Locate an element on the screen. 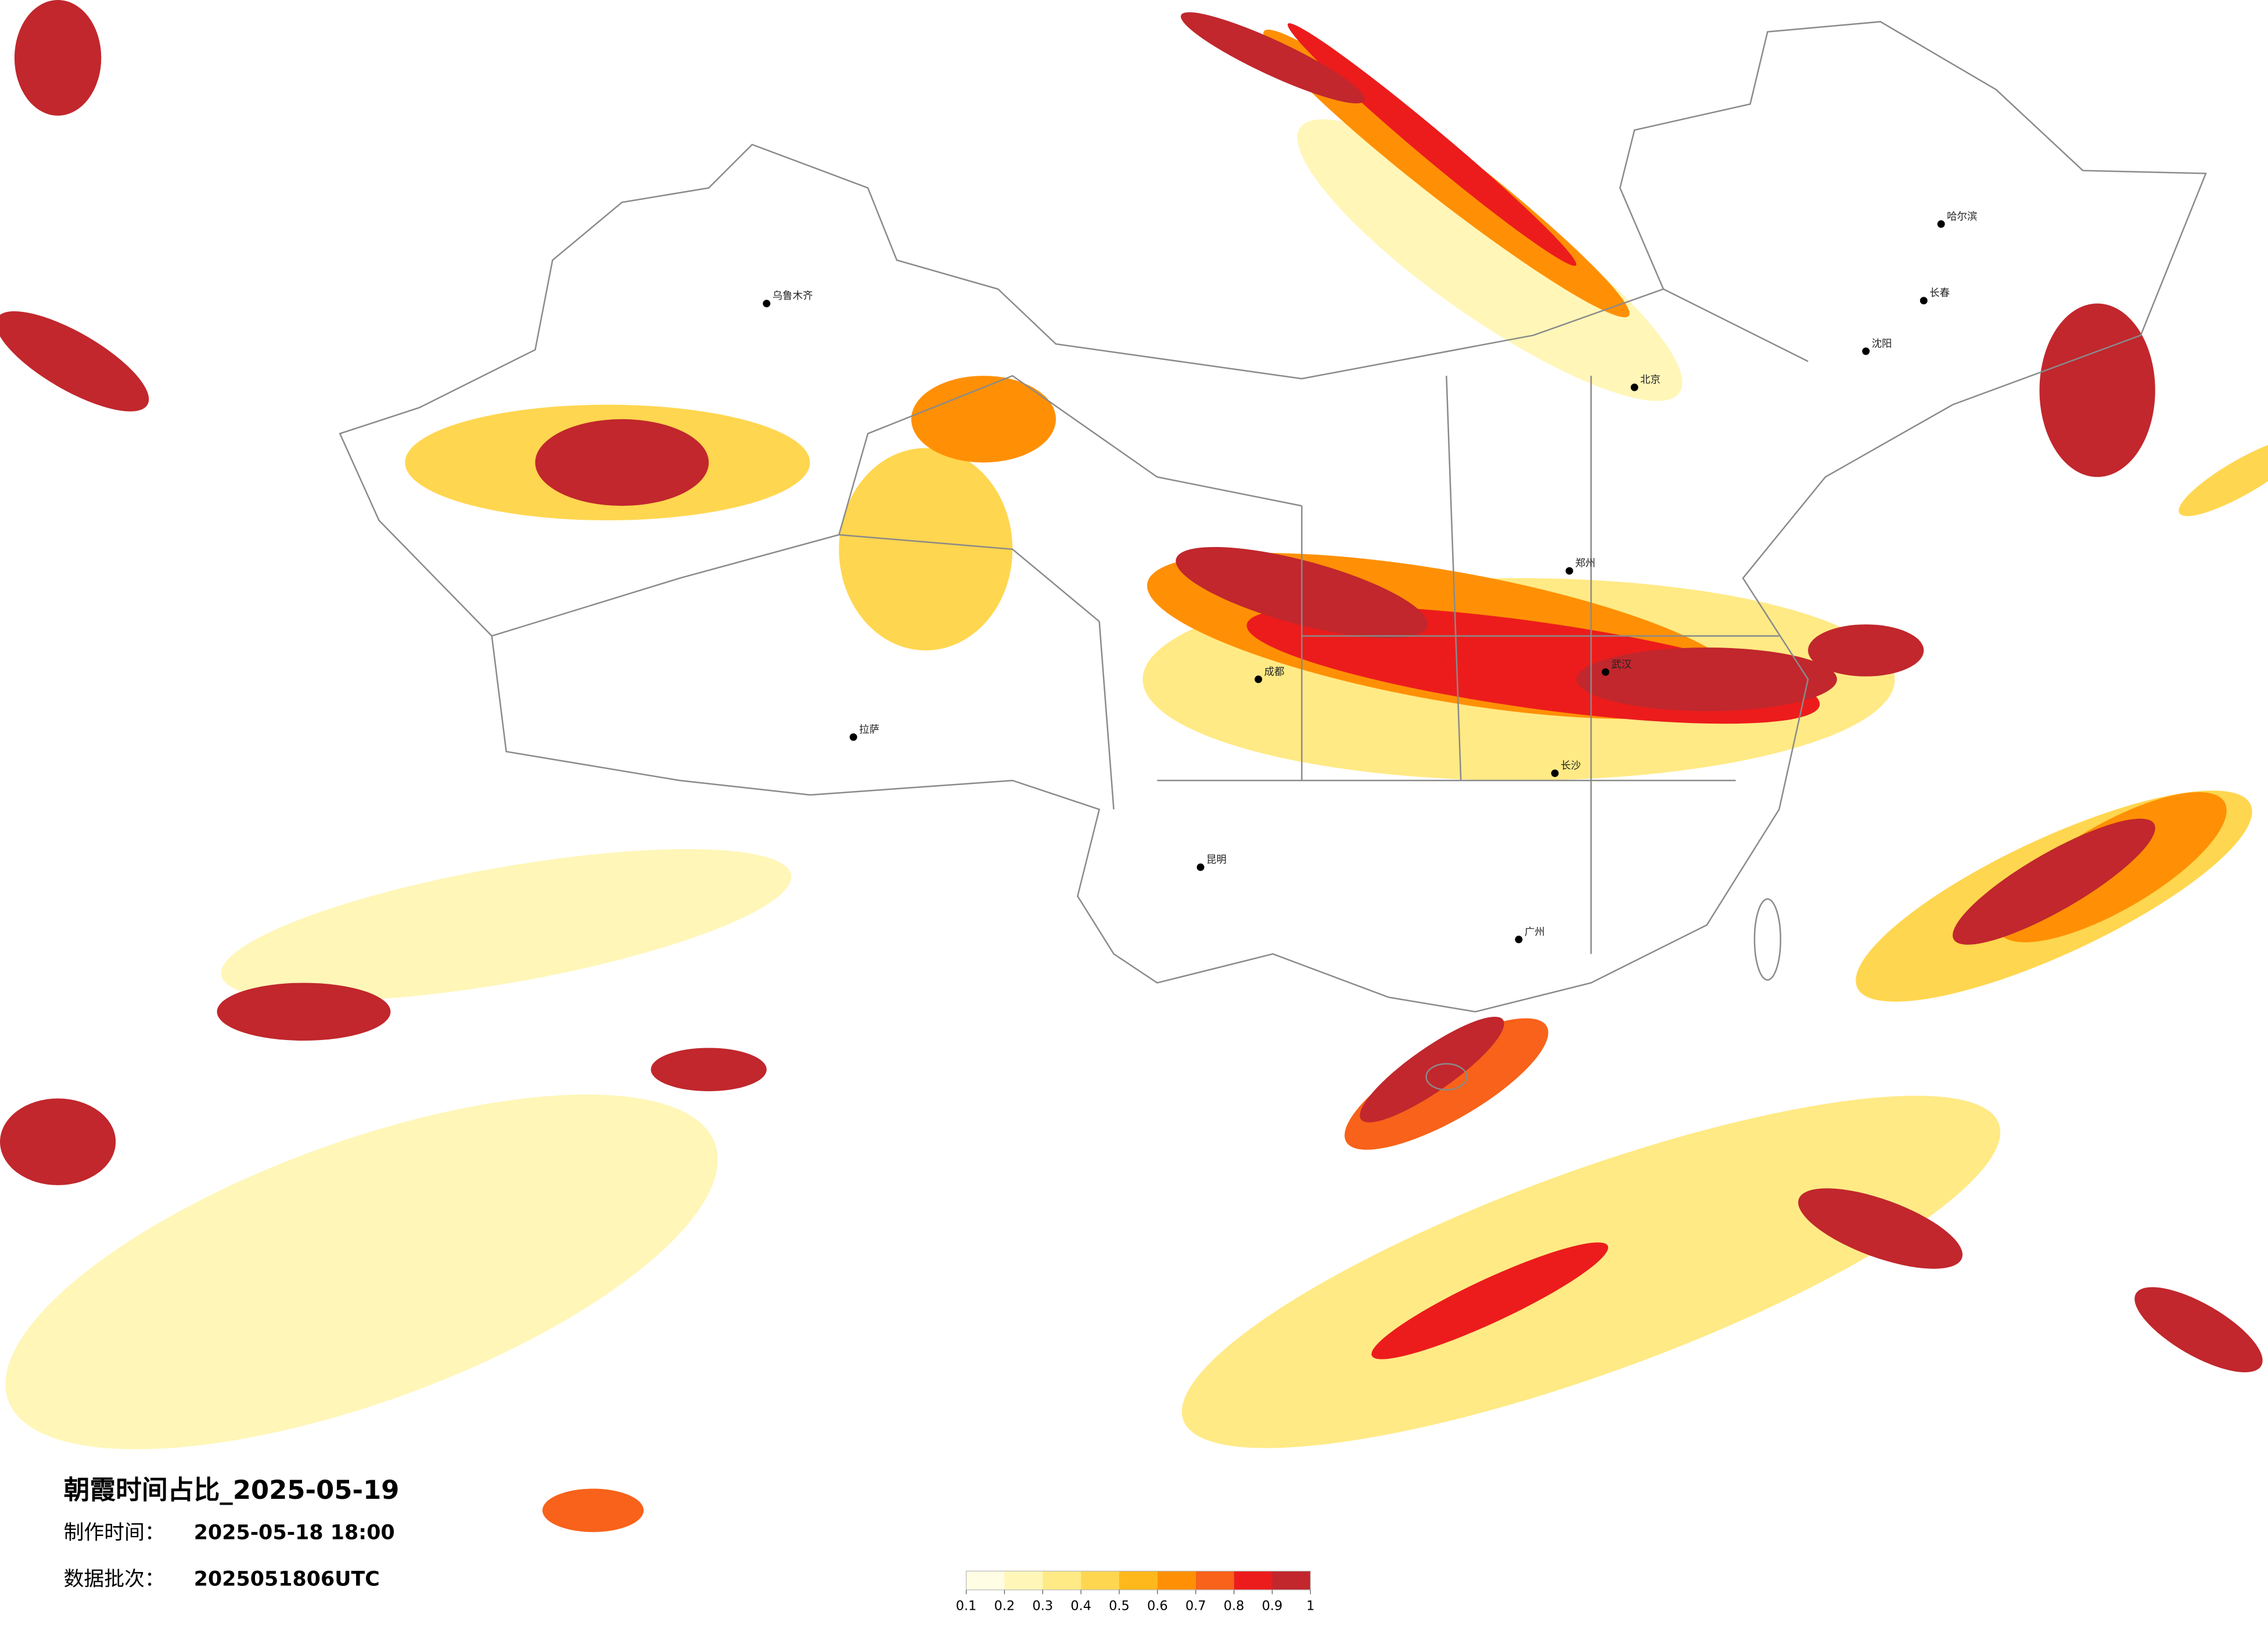 This screenshot has height=1626, width=2268. made-label: 制作时间： is located at coordinates (114, 1533).